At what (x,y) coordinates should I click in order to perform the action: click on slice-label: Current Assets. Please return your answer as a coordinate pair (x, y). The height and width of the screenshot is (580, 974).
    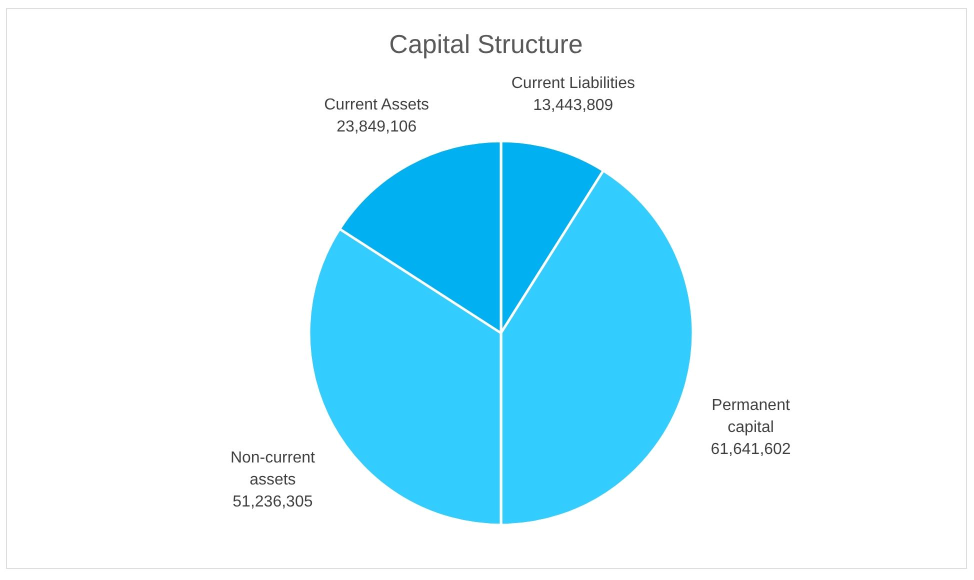
    Looking at the image, I should click on (377, 105).